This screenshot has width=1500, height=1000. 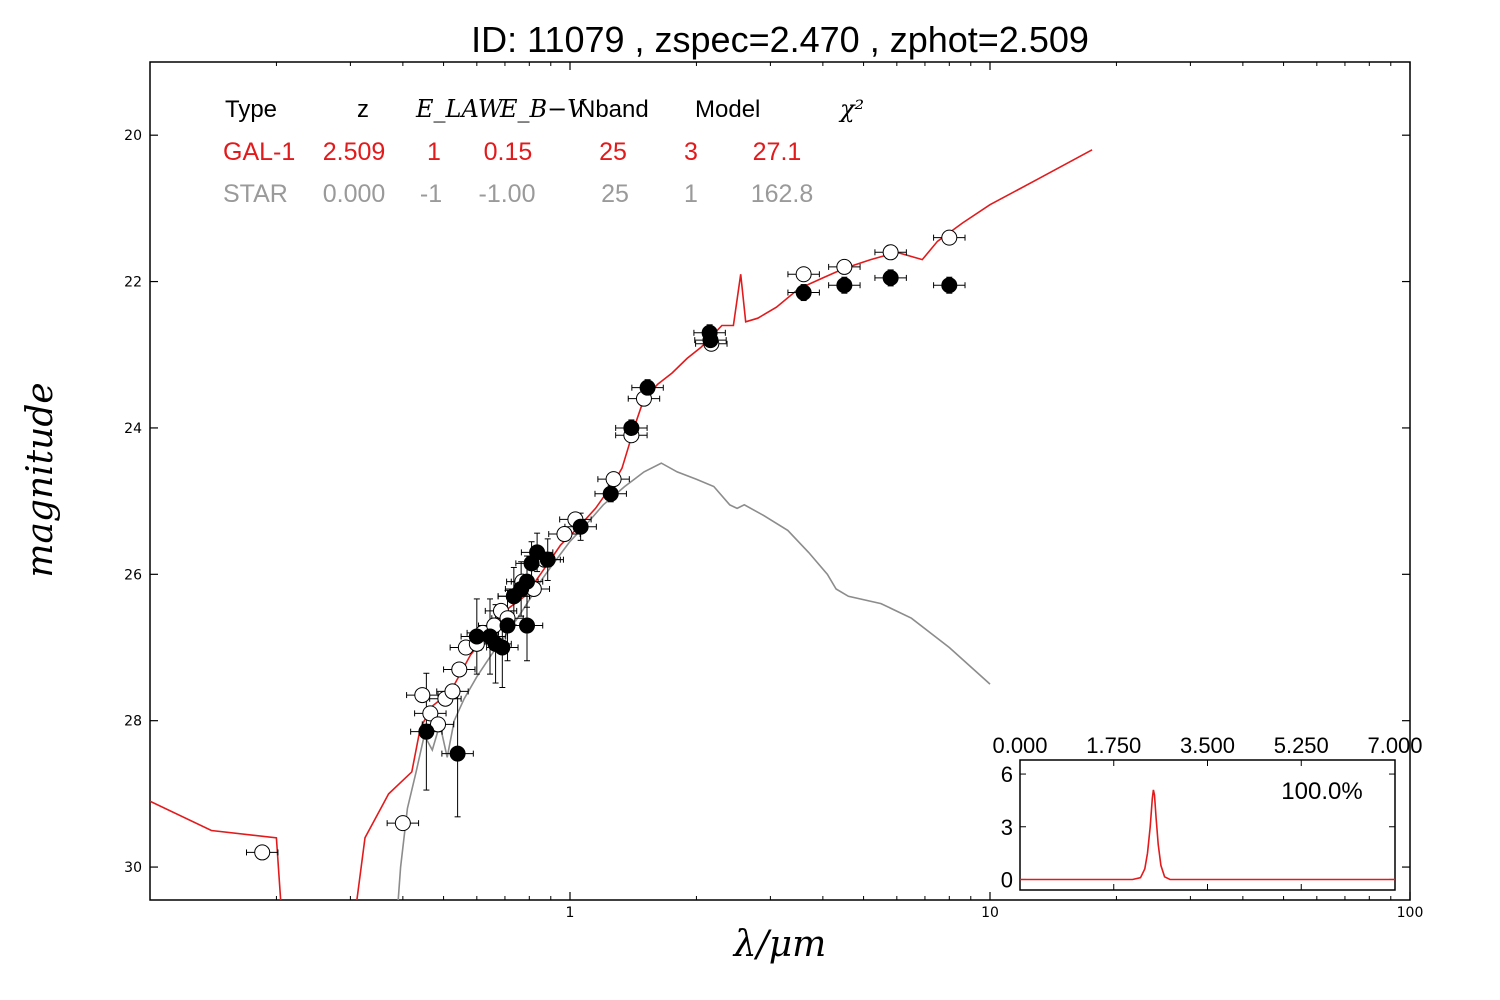 What do you see at coordinates (507, 194) in the screenshot?
I see `legend-star-ebv: -1.00` at bounding box center [507, 194].